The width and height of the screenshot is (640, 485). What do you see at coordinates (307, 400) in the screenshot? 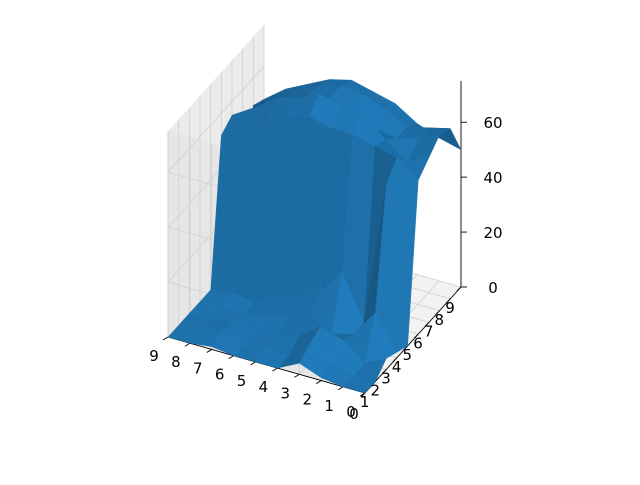
I see `y-tick-label: 2` at bounding box center [307, 400].